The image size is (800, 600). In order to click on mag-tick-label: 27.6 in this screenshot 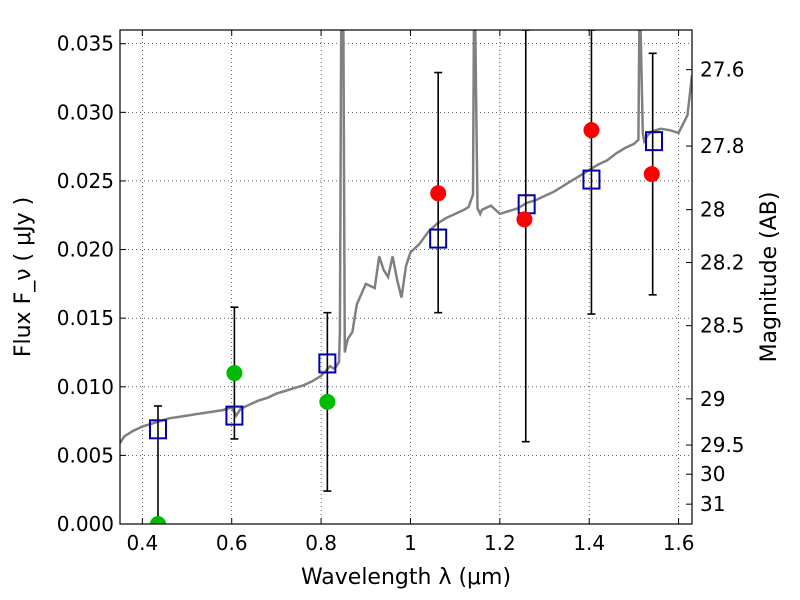, I will do `click(722, 70)`.